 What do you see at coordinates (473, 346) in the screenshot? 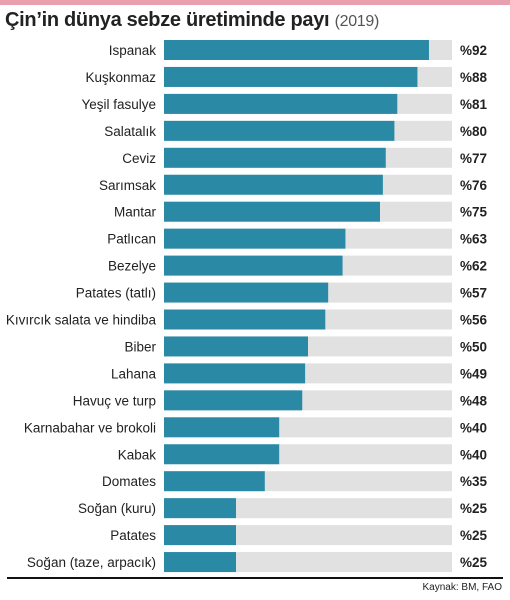
I see `value-label: %50` at bounding box center [473, 346].